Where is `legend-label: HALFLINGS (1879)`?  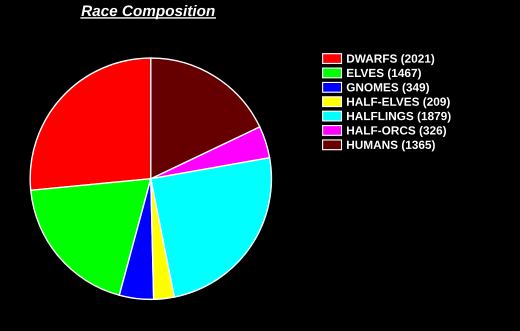
legend-label: HALFLINGS (1879) is located at coordinates (399, 117).